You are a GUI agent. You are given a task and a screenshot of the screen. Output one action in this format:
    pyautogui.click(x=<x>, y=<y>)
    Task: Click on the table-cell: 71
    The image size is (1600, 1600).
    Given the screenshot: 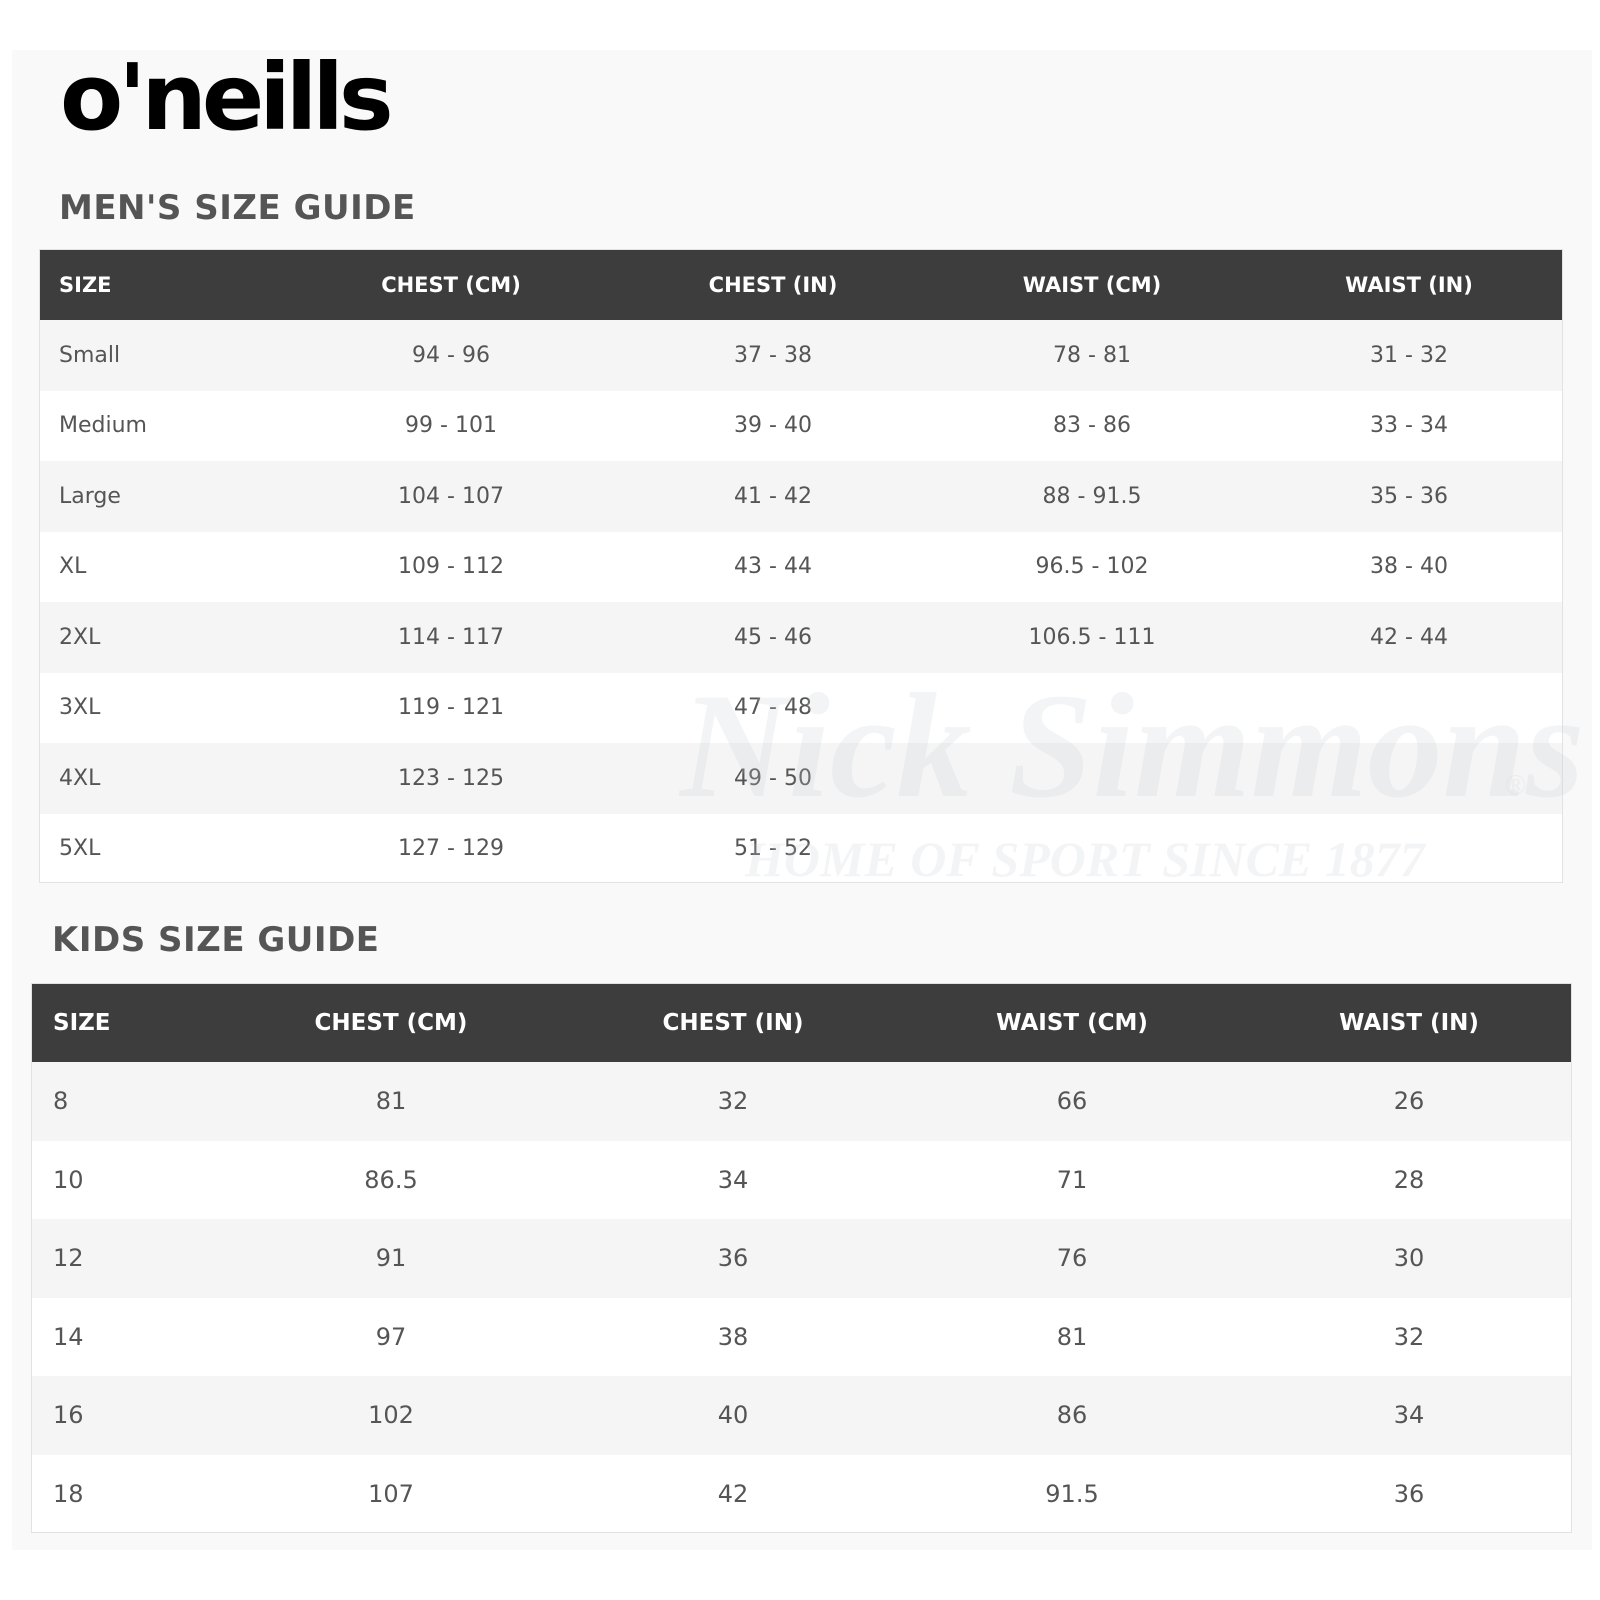 What is the action you would take?
    pyautogui.click(x=1072, y=1179)
    